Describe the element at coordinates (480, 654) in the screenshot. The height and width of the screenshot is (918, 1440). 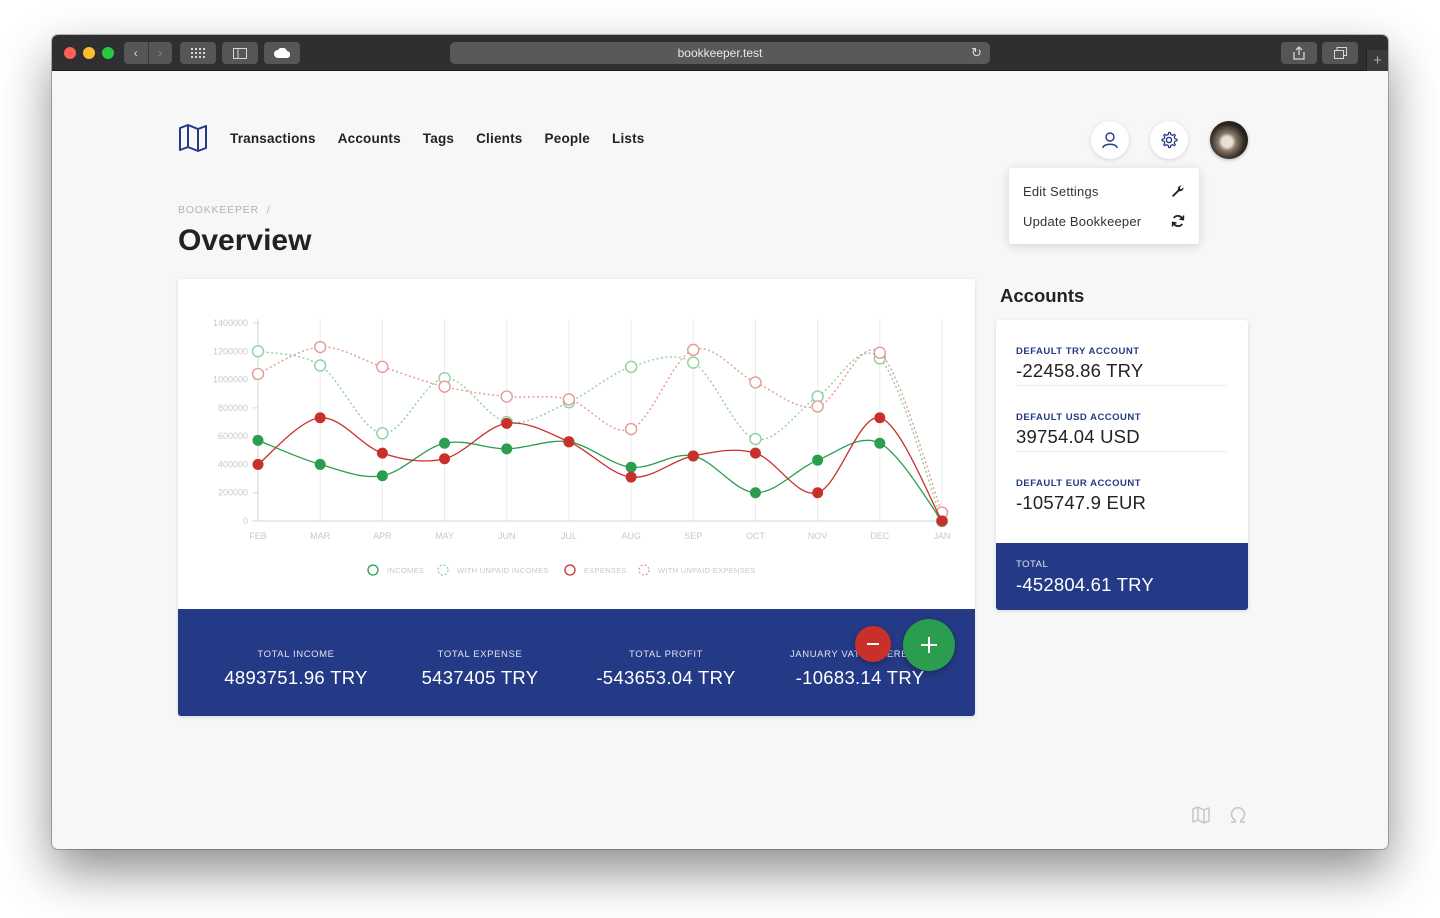
I see `stat-label: TOTAL EXPENSE` at that location.